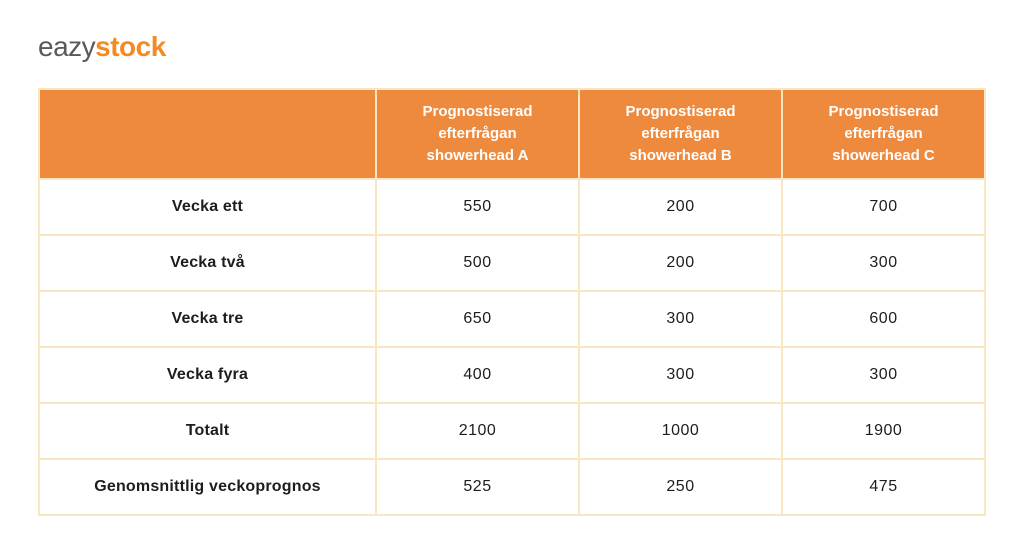  What do you see at coordinates (883, 319) in the screenshot?
I see `cell-value: 600` at bounding box center [883, 319].